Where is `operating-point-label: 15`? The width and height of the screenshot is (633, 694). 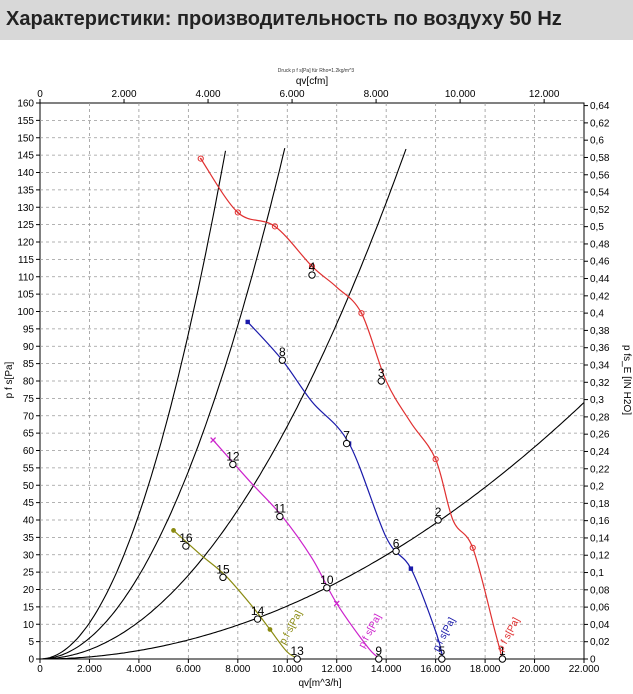
operating-point-label: 15 is located at coordinates (223, 569).